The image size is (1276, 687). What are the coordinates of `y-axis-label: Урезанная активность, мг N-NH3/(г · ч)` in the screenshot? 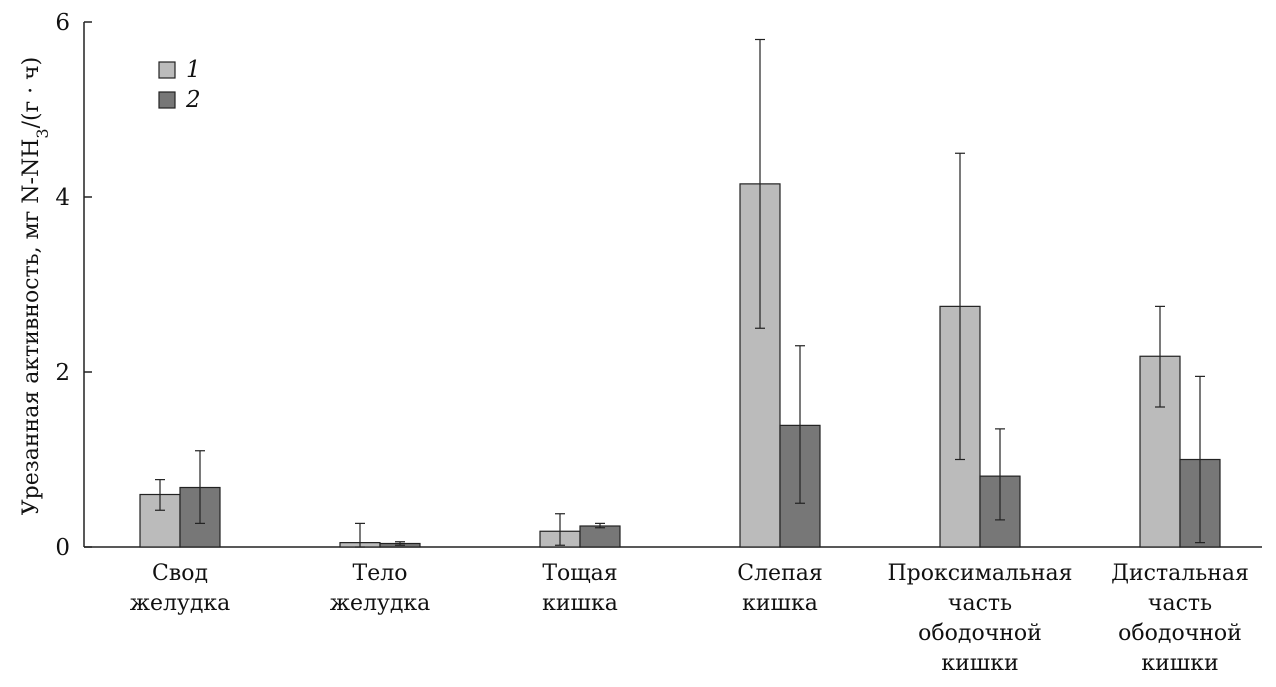 It's located at (35, 286).